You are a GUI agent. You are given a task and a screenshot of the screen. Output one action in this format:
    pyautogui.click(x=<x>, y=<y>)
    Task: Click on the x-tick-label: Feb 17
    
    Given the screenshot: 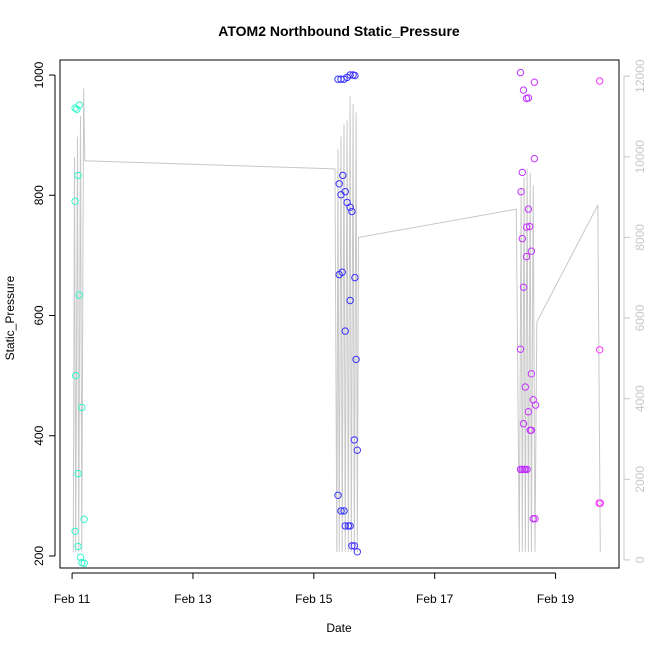 What is the action you would take?
    pyautogui.click(x=435, y=599)
    